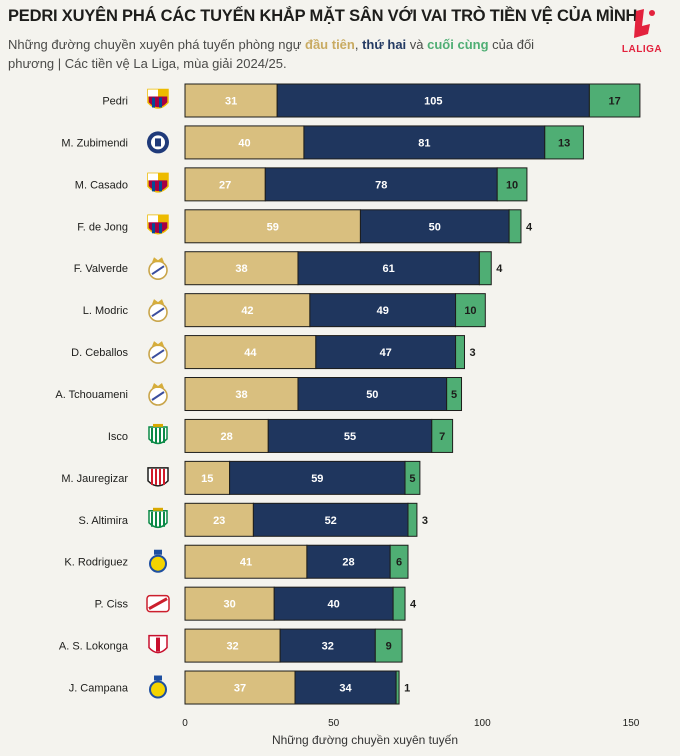  What do you see at coordinates (642, 49) in the screenshot?
I see `laliga-logo-text: LALIGA` at bounding box center [642, 49].